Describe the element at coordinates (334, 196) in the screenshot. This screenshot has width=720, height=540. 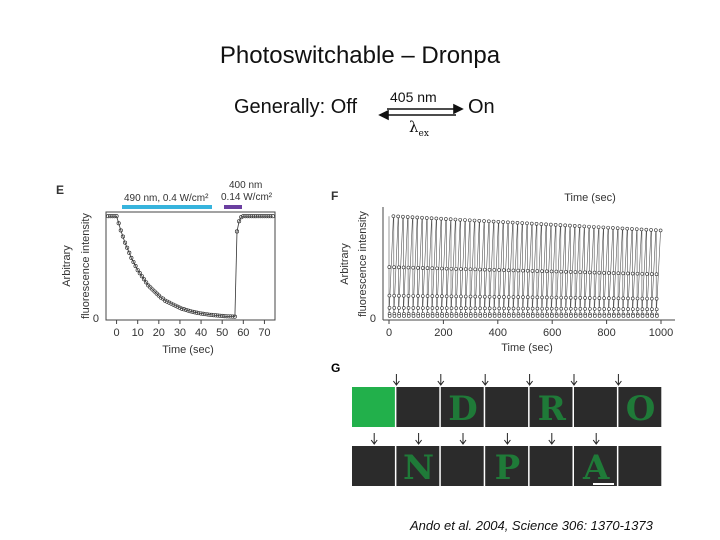
I see `panel-f-letter: F` at that location.